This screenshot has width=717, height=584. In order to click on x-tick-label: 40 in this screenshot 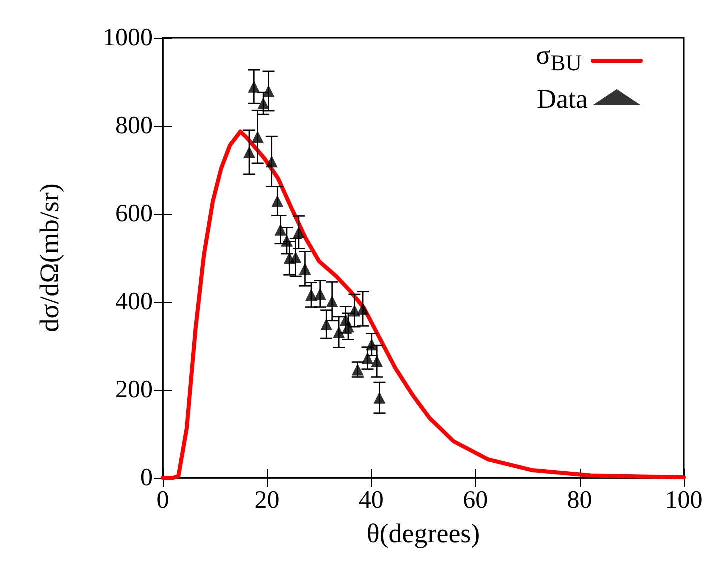, I will do `click(371, 500)`.